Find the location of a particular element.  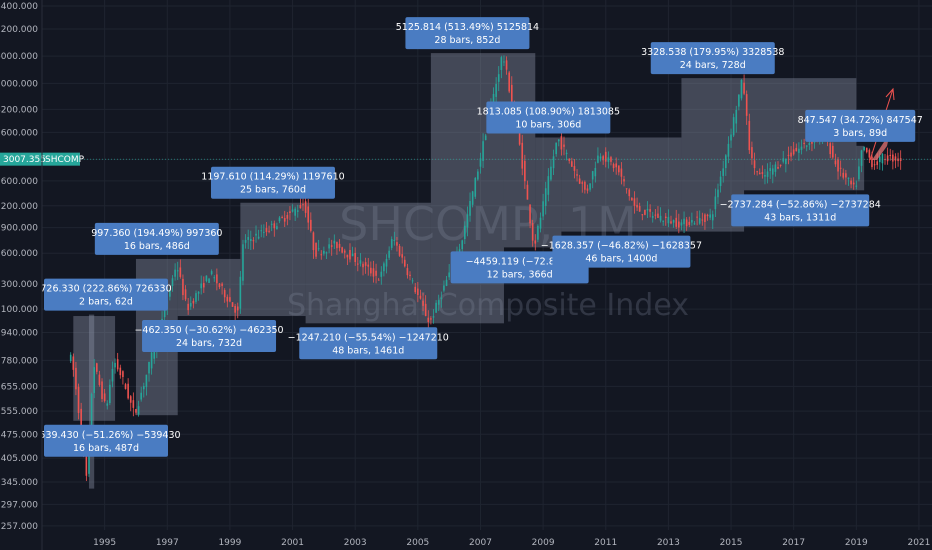

measure-label: 847.547 (34.72%) 847547 3 bars, 89d is located at coordinates (860, 125).